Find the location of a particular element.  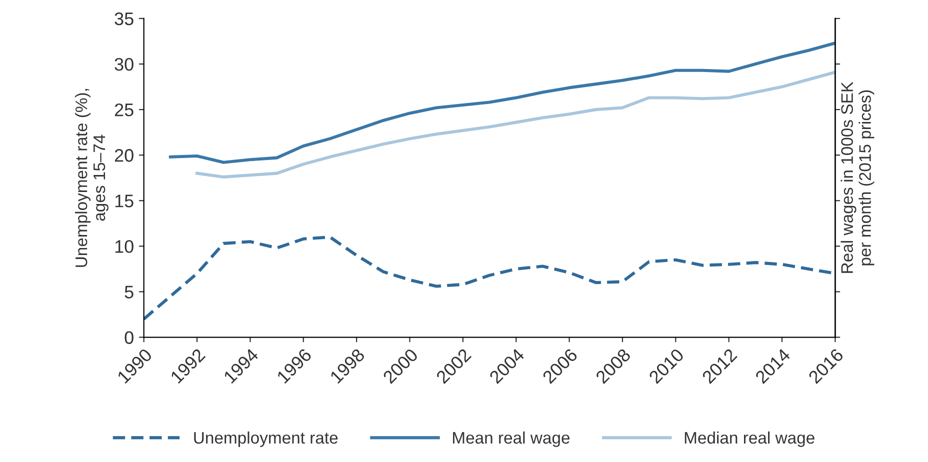

y-tick-label: 15 is located at coordinates (124, 201).